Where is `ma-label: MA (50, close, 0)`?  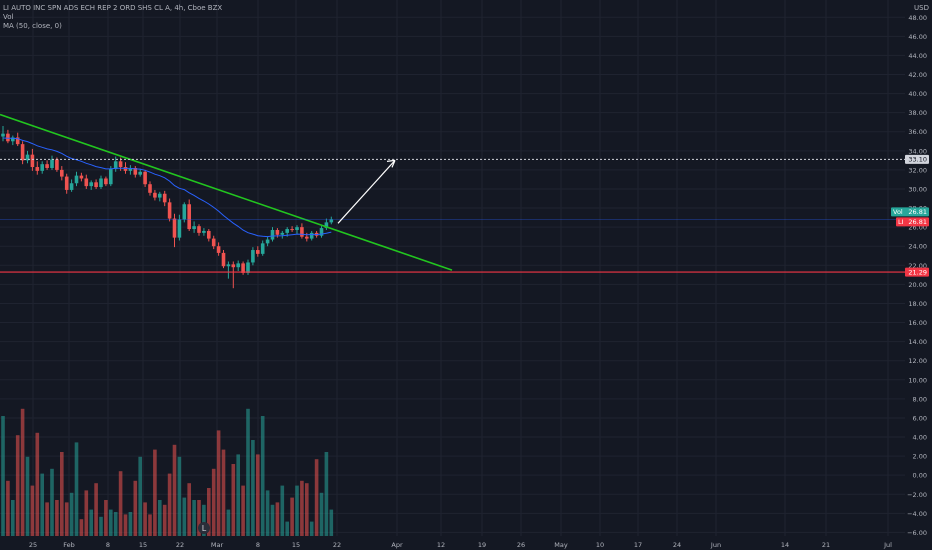
ma-label: MA (50, close, 0) is located at coordinates (32, 26).